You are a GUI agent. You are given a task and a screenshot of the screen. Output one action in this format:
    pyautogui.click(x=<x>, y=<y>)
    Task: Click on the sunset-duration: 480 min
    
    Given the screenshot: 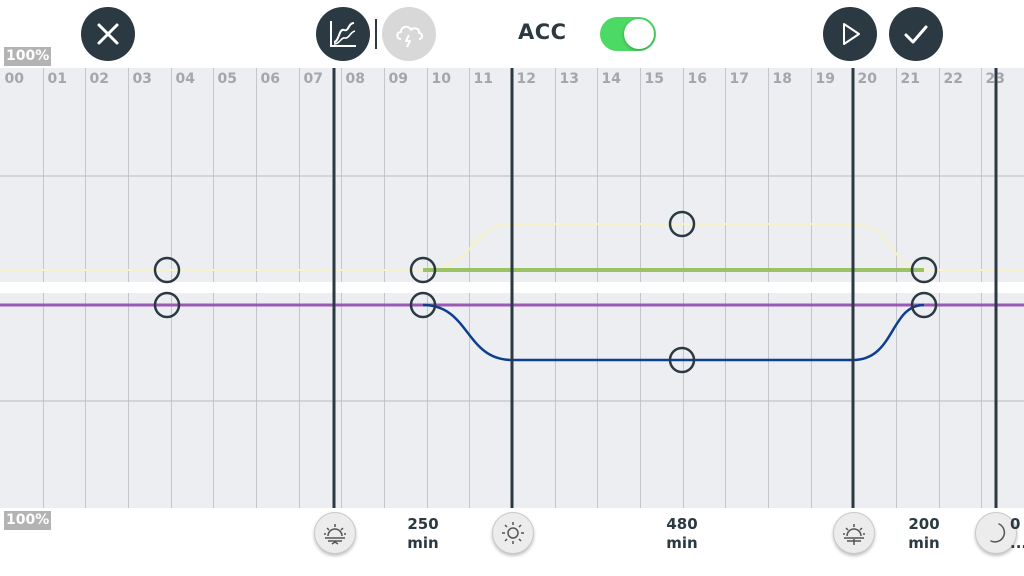 What is the action you would take?
    pyautogui.click(x=682, y=534)
    